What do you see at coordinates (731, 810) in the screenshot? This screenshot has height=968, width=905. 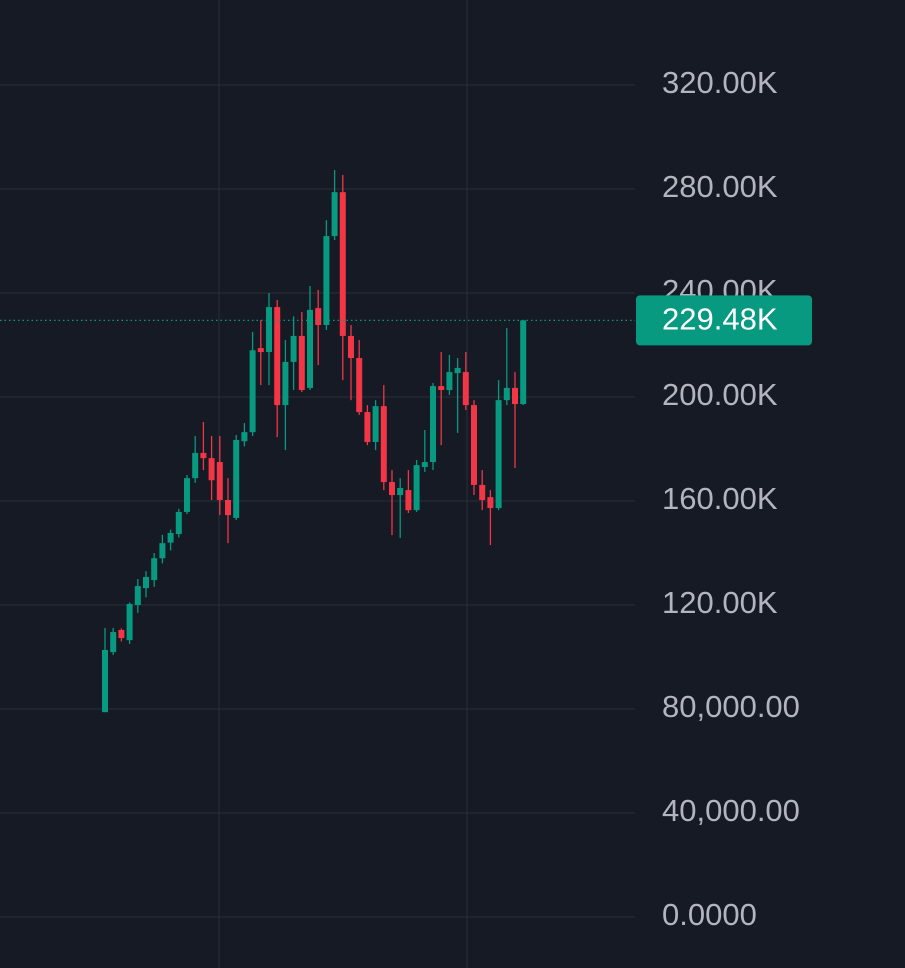 I see `y-tick-label: 40,000.00` at bounding box center [731, 810].